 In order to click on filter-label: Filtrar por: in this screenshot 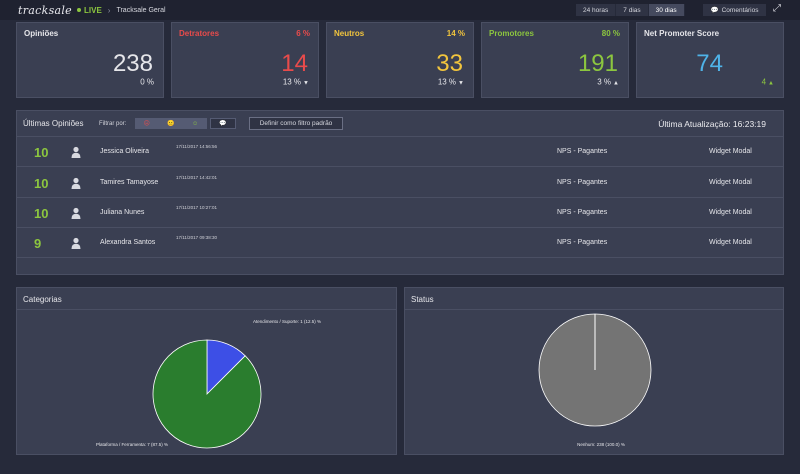, I will do `click(113, 124)`.